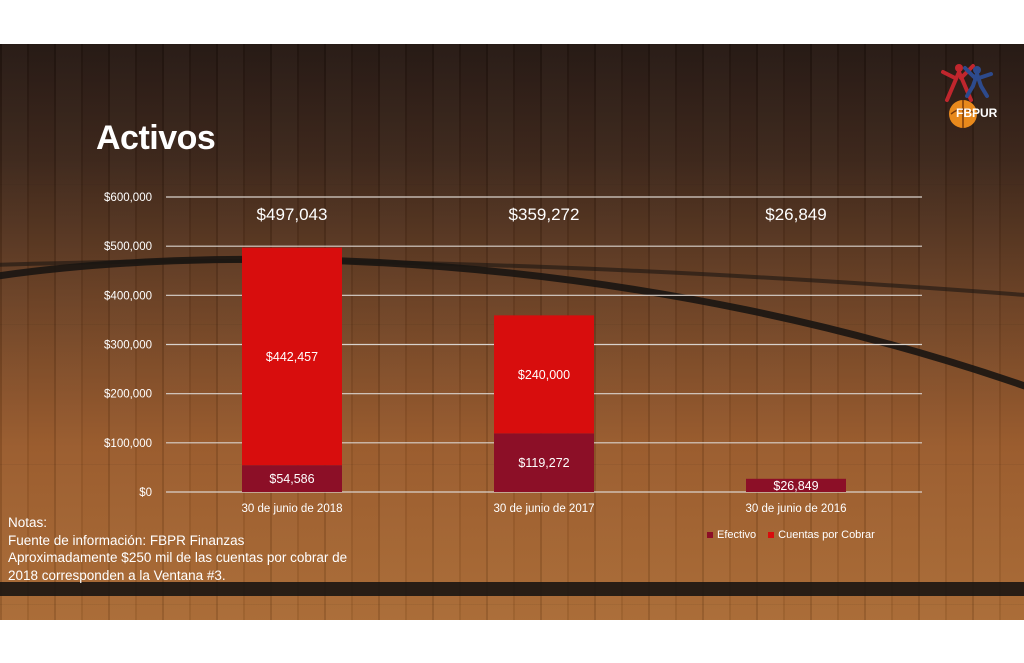  What do you see at coordinates (826, 535) in the screenshot?
I see `legend-label-cuentas: Cuentas por Cobrar` at bounding box center [826, 535].